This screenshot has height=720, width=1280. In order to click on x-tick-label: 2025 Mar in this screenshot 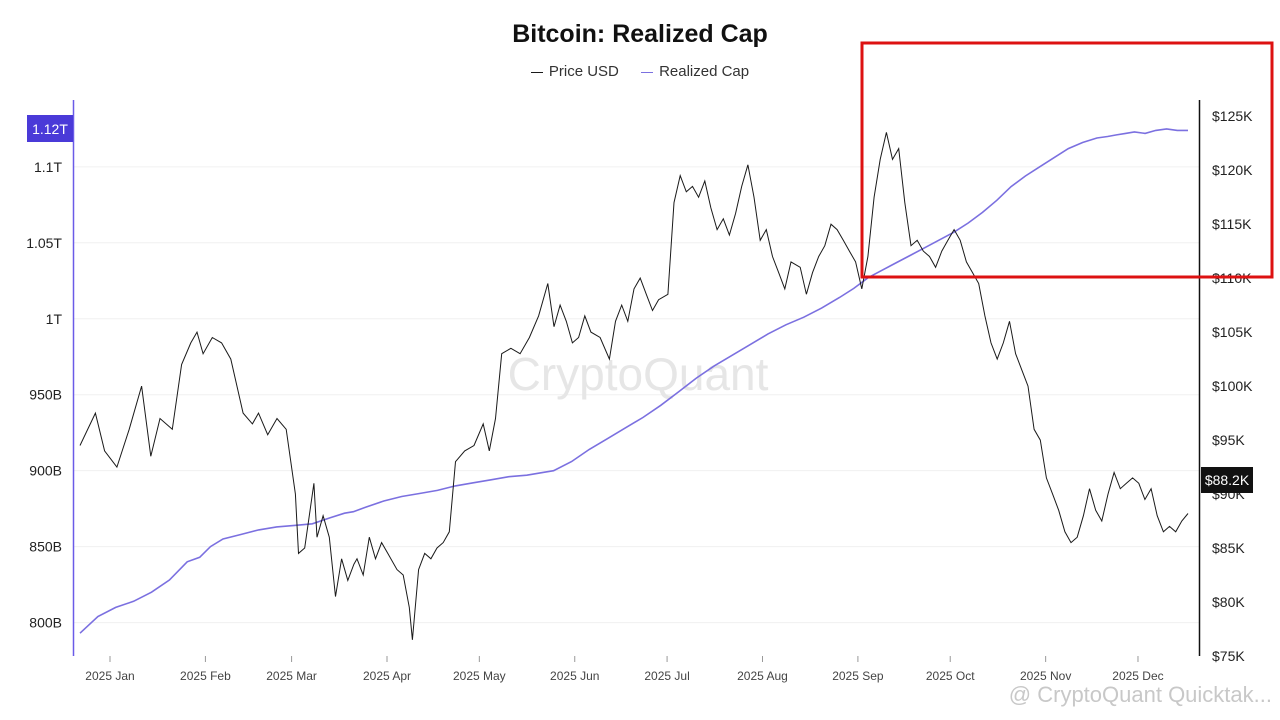, I will do `click(291, 676)`.